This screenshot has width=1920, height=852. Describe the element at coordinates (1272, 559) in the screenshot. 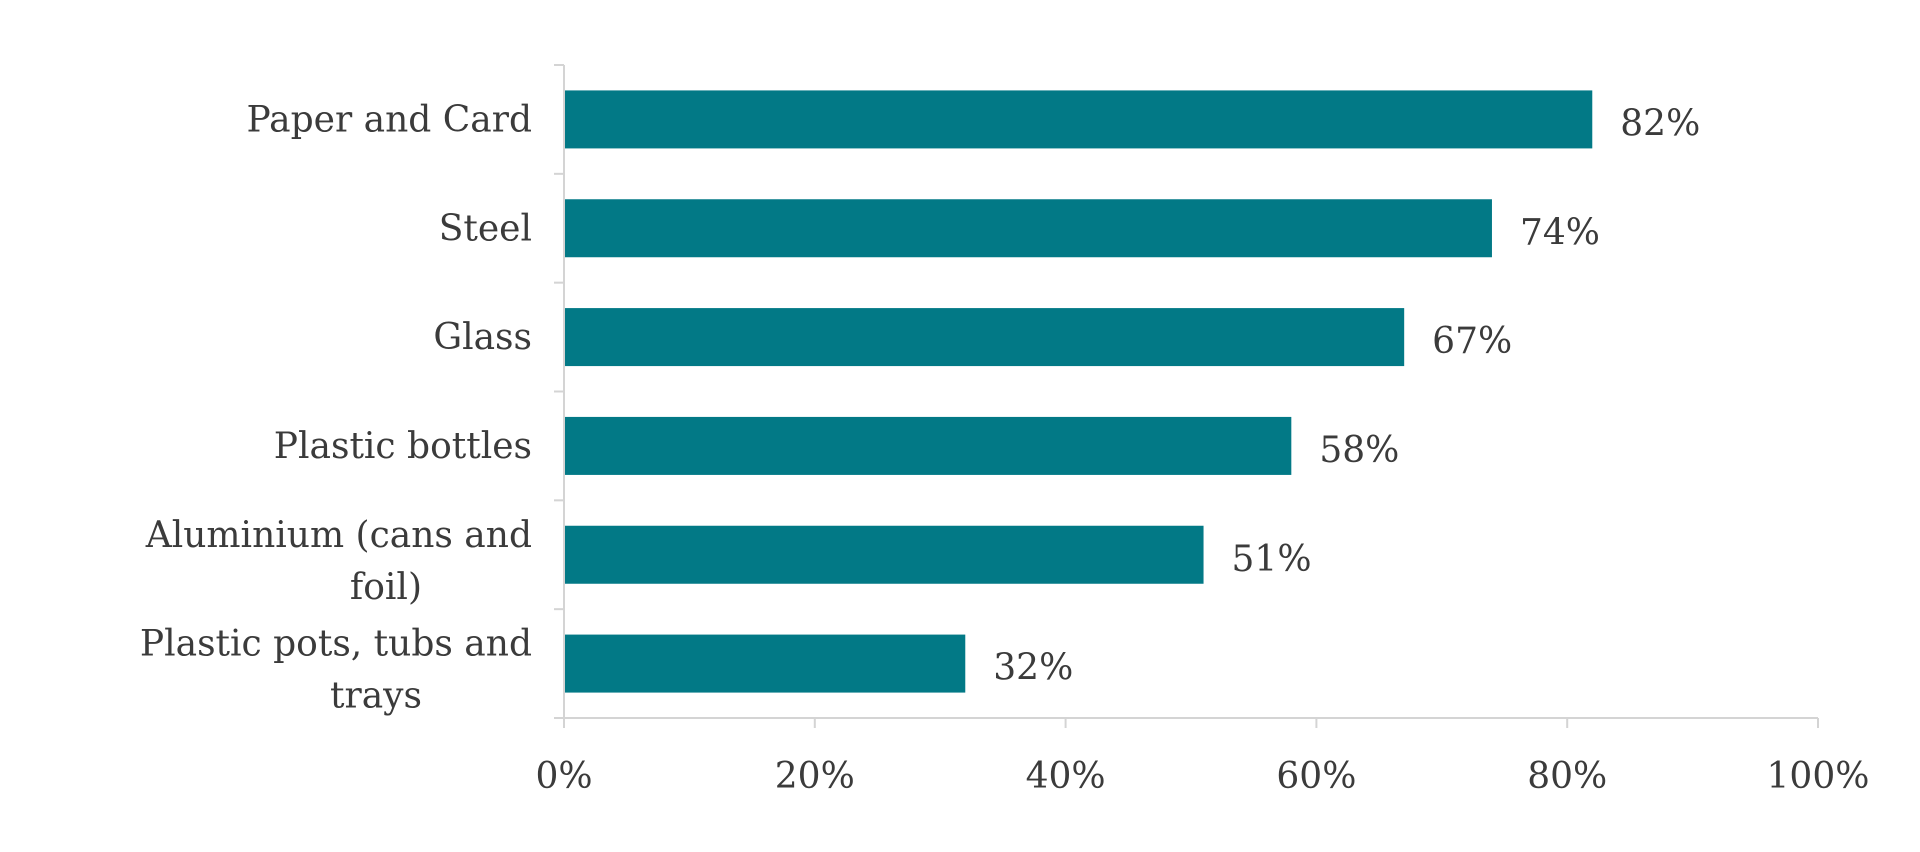

I see `data-label: 51%` at that location.